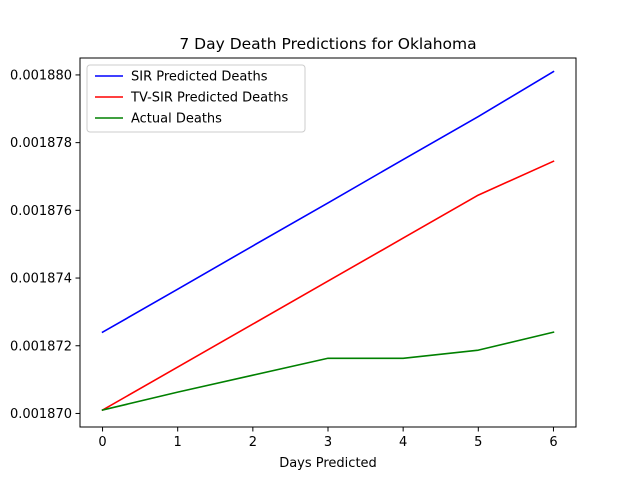  Describe the element at coordinates (178, 442) in the screenshot. I see `x-tick-label: 1` at that location.